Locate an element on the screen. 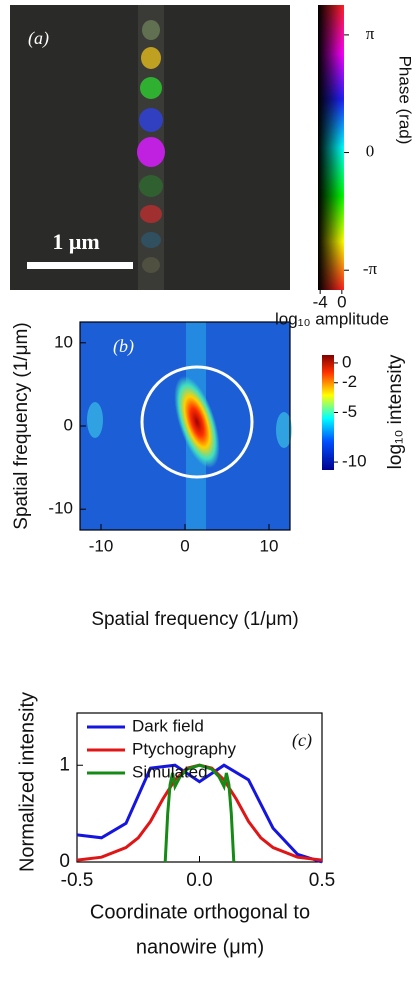 This screenshot has width=415, height=988. amplitude-shade is located at coordinates (331, 147).